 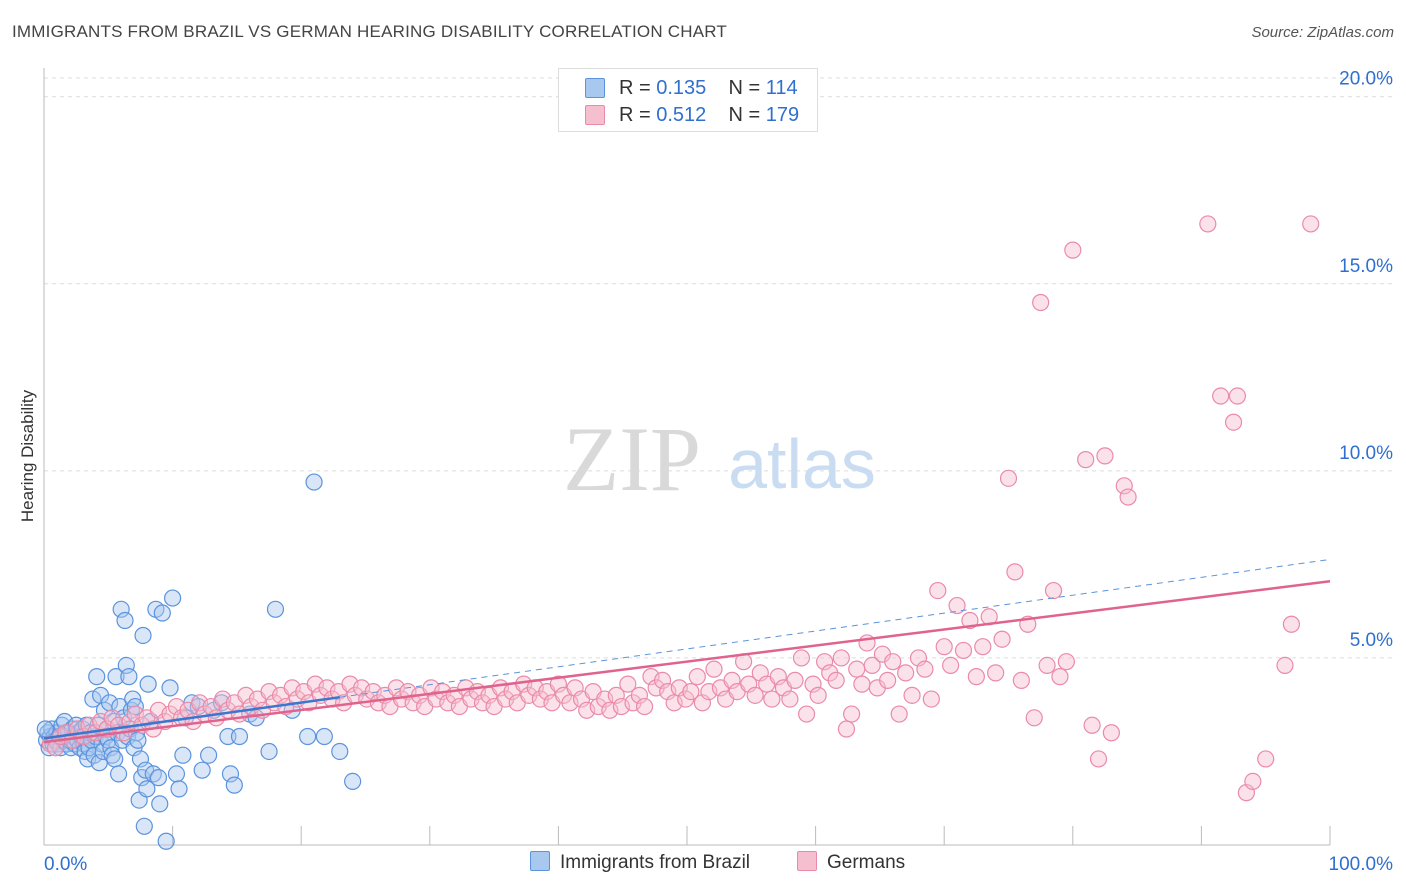 I want to click on y-tick-label-1: 10.0%, so click(x=1366, y=453).